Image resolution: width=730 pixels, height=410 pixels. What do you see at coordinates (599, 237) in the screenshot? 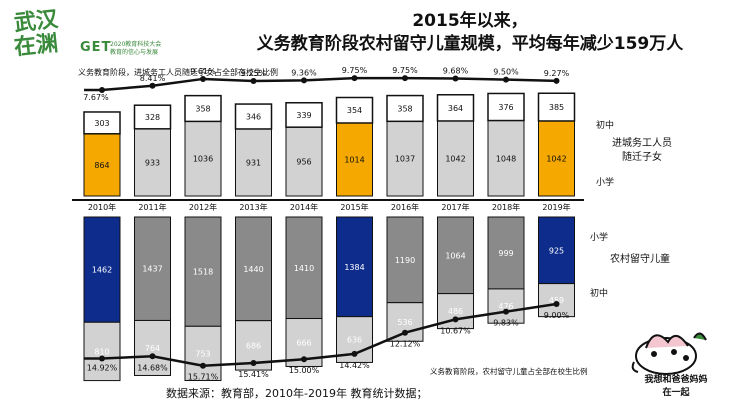
I see `legend-bottom-upper: 小学` at bounding box center [599, 237].